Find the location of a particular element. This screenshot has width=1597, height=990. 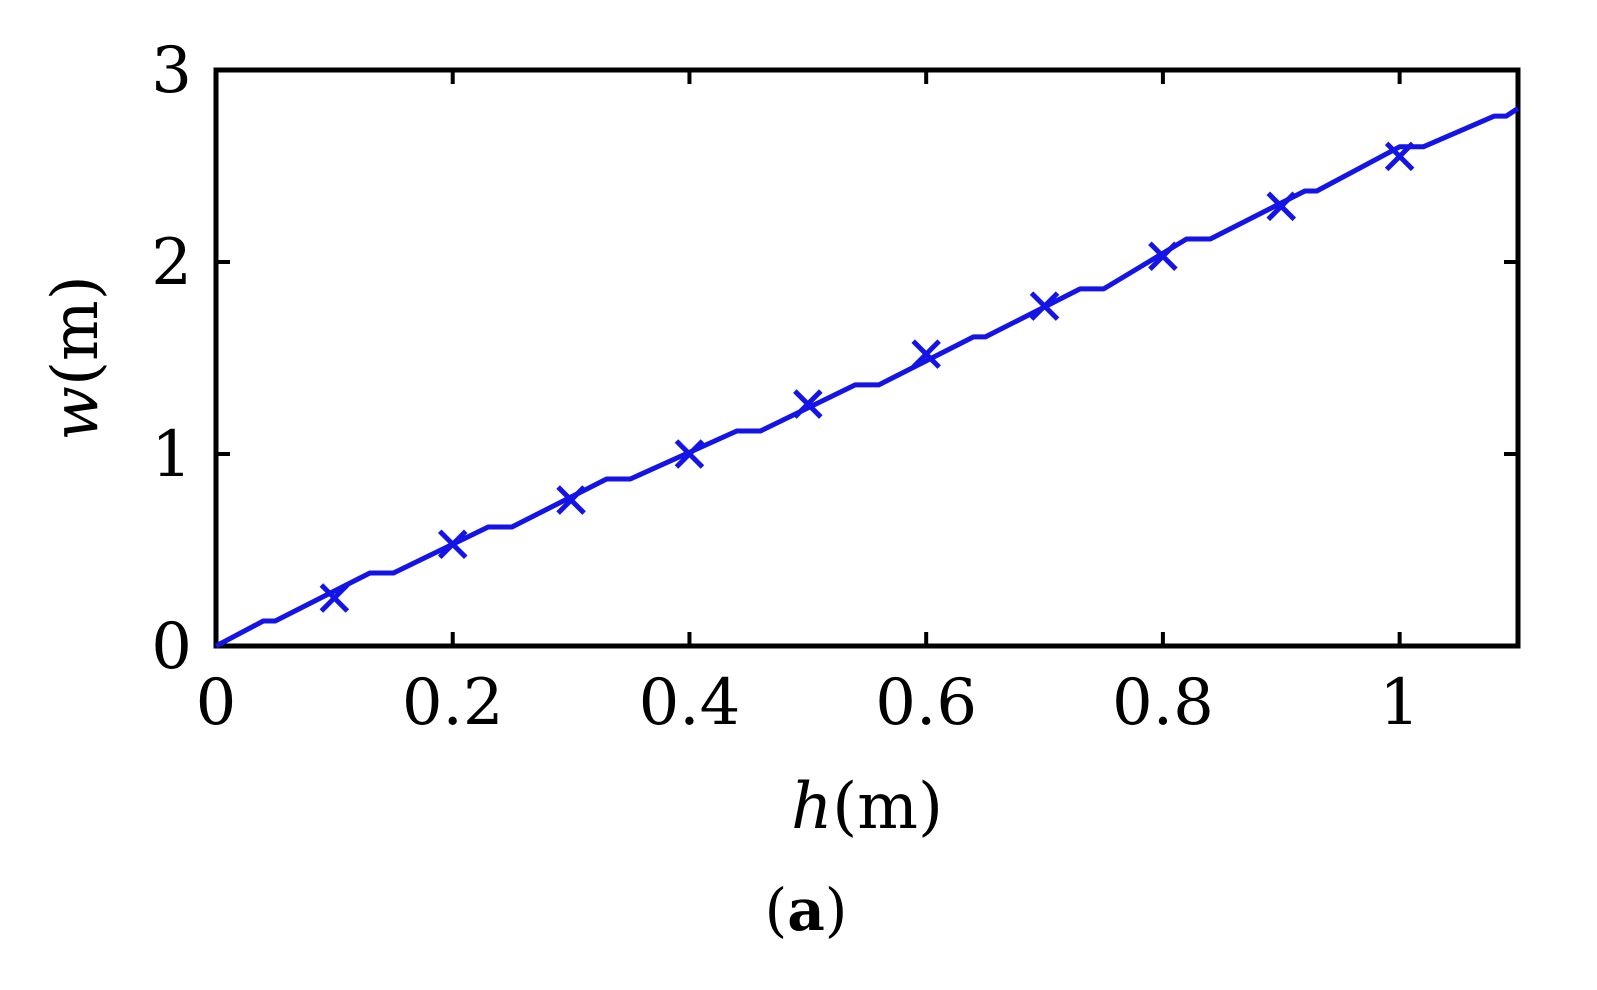

y-tick-label: 1 is located at coordinates (171, 455).